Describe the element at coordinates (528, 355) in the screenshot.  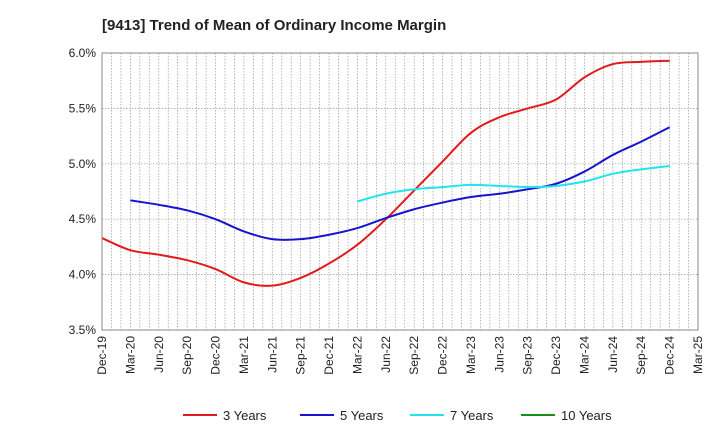
I see `x-tick-label: Sep-23` at that location.